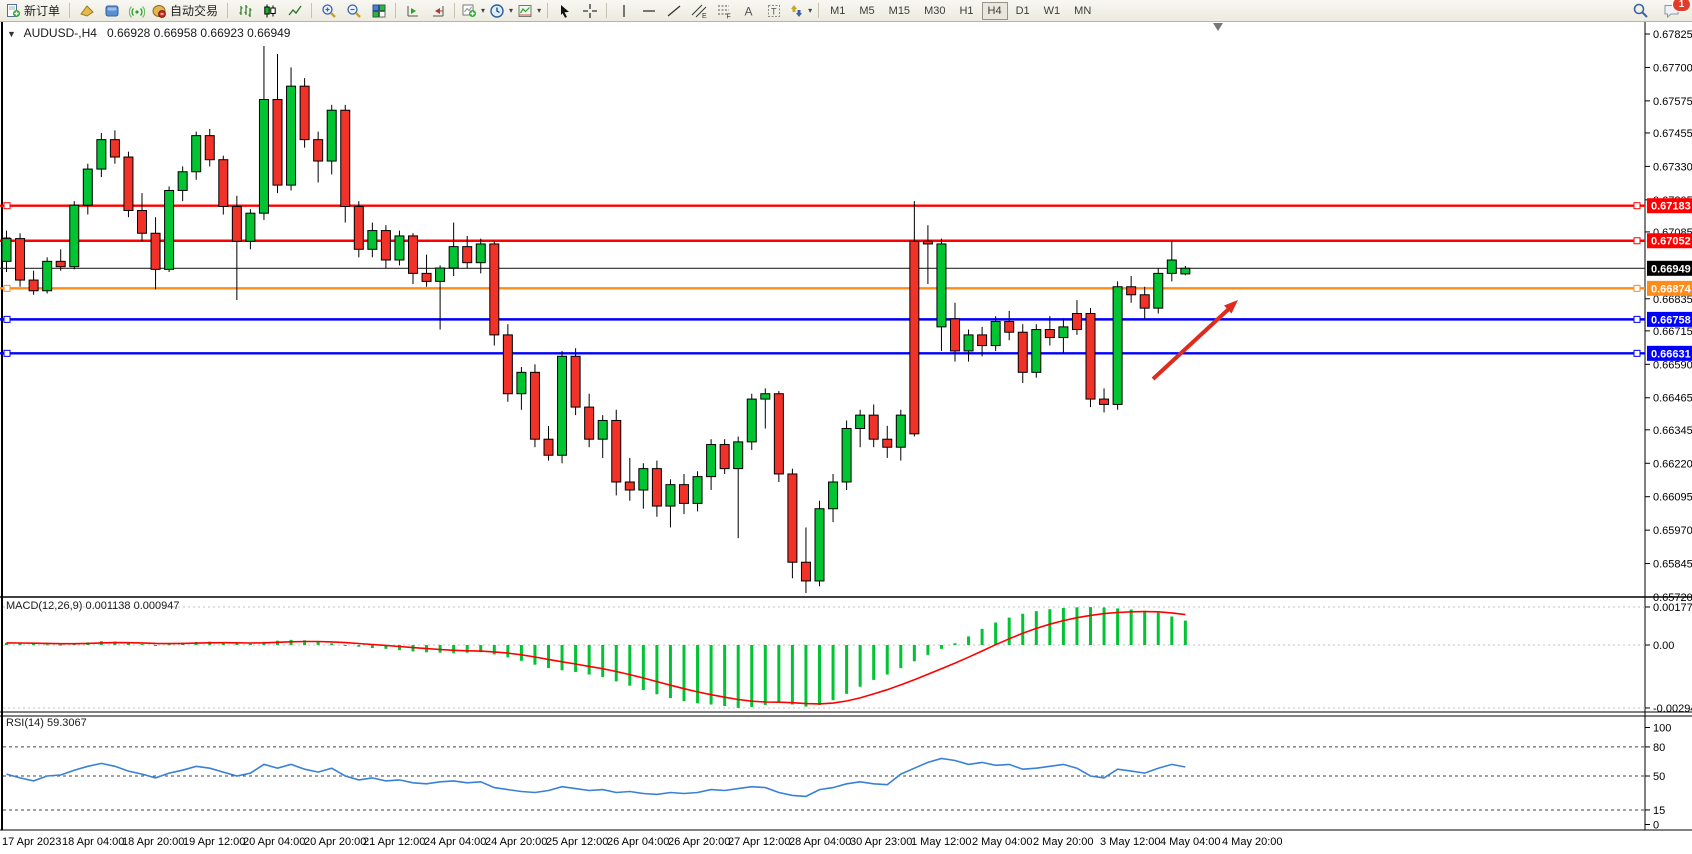 The width and height of the screenshot is (1692, 854). Describe the element at coordinates (437, 11) in the screenshot. I see `chart-shift-button` at that location.